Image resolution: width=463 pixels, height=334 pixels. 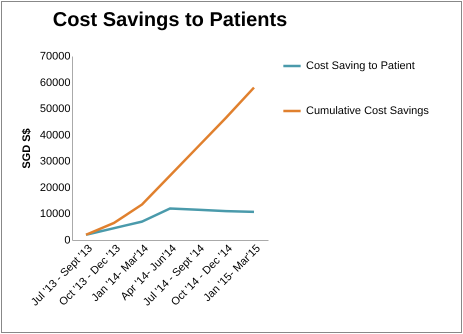 I want to click on chart-title: Cost Savings to Patients, so click(x=170, y=20).